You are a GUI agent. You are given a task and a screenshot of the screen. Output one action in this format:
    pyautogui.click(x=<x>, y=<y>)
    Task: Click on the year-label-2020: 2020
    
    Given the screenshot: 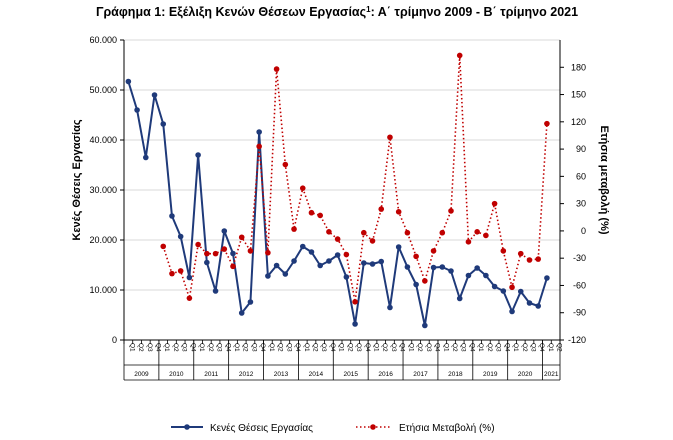 What is the action you would take?
    pyautogui.click(x=525, y=374)
    